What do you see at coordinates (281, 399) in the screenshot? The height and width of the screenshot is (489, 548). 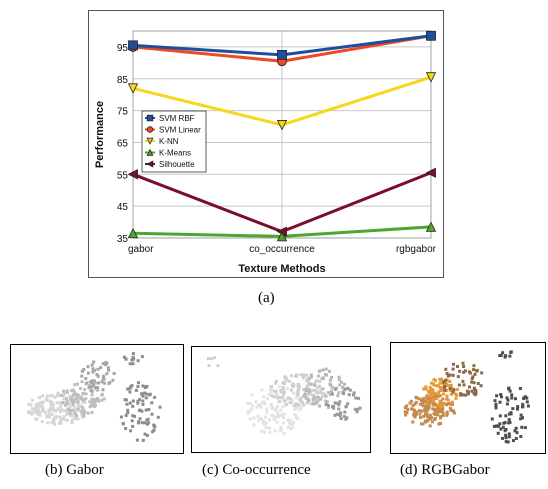 I see `thumbnail-co-occurrence` at bounding box center [281, 399].